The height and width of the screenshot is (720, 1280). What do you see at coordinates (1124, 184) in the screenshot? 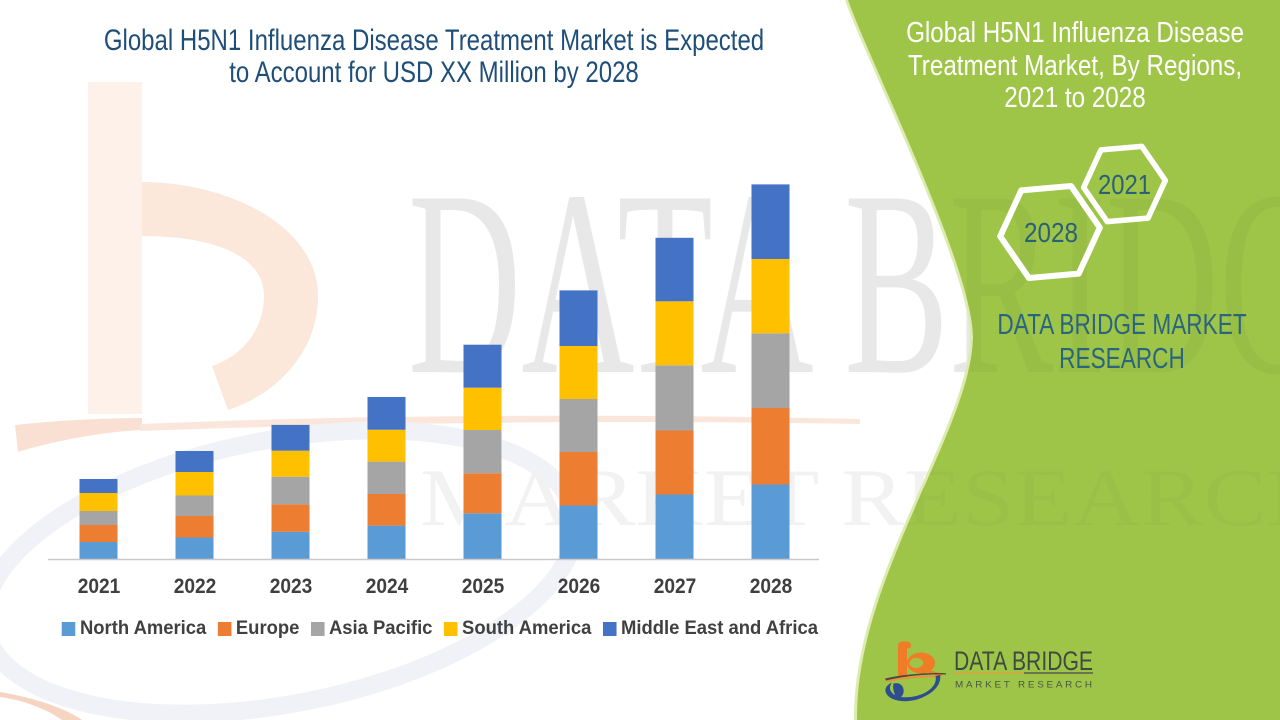
I see `svg-text: 2021` at bounding box center [1124, 184].